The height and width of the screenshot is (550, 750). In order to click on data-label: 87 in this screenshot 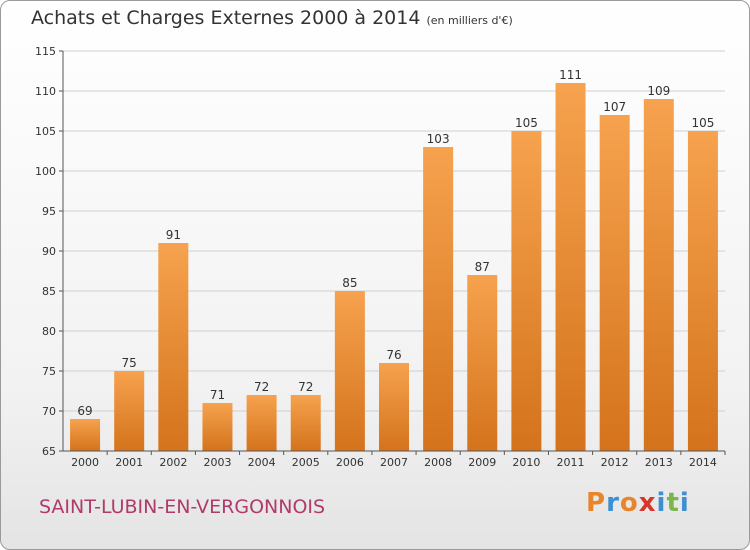, I will do `click(482, 267)`.